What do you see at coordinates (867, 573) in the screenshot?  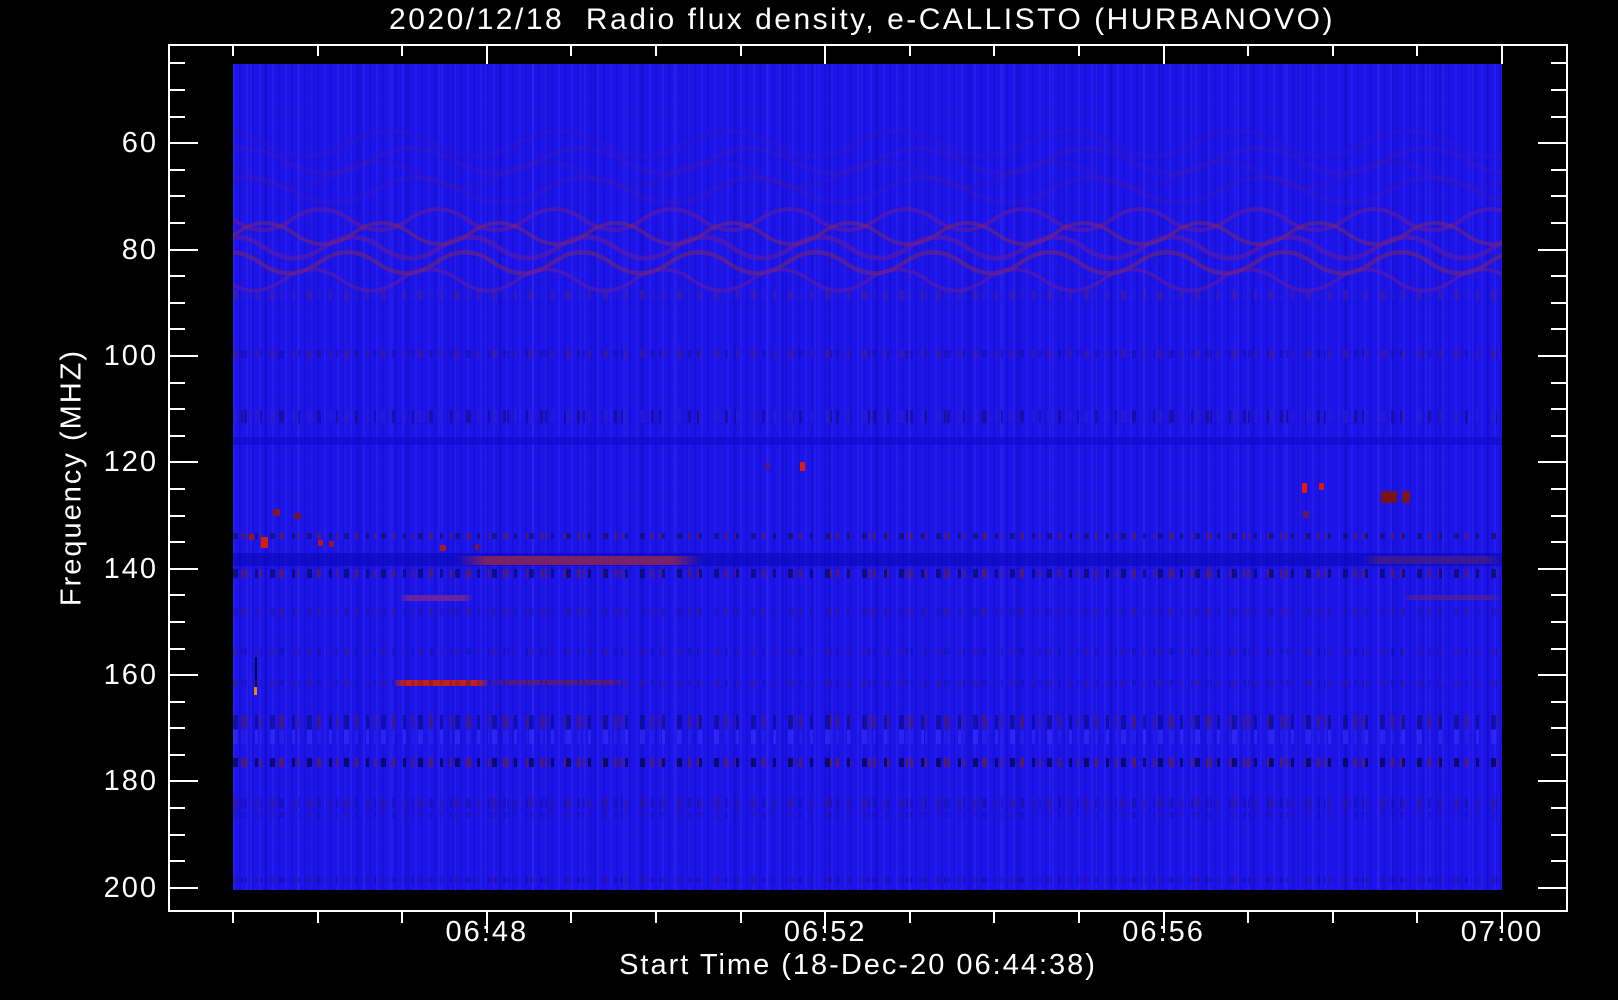 I see `feature-speckle-line-141mhz` at bounding box center [867, 573].